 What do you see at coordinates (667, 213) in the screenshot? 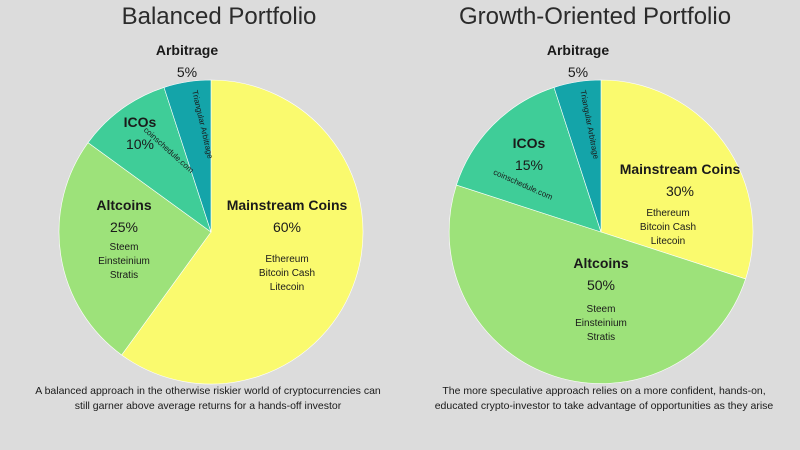
I see `growth-mainstream-example: Ethereum` at bounding box center [667, 213].